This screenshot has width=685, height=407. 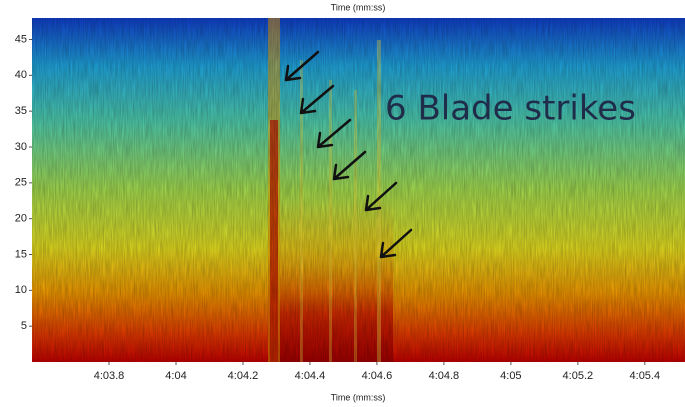 I want to click on x-tick-label: 4:03.8, so click(x=109, y=376).